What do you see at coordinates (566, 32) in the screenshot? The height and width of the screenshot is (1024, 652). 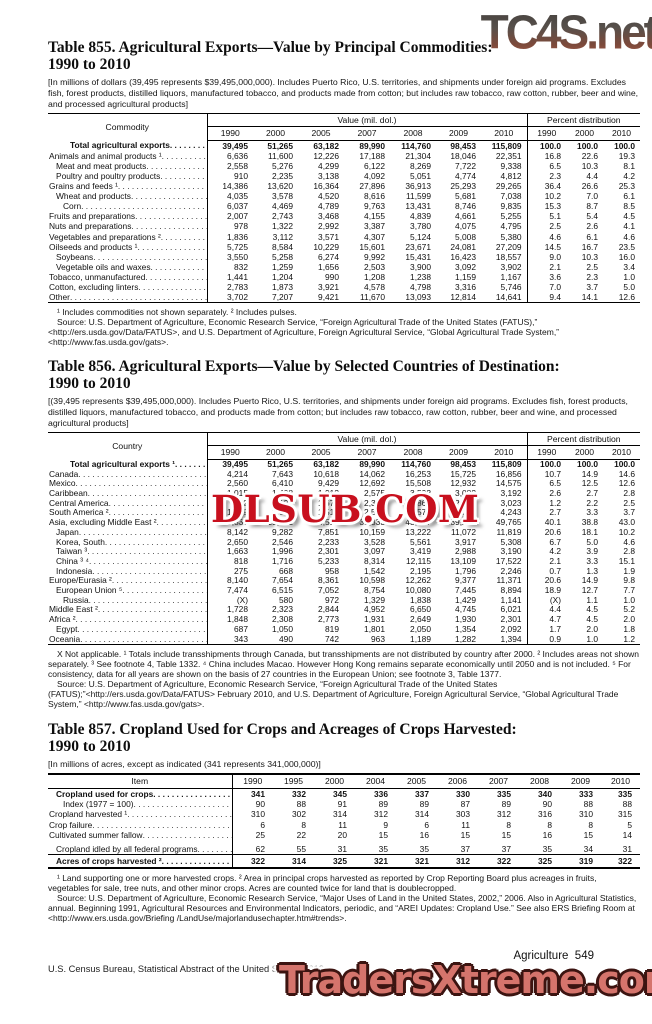 I see `watermark-tc4s: TC4S.net` at bounding box center [566, 32].